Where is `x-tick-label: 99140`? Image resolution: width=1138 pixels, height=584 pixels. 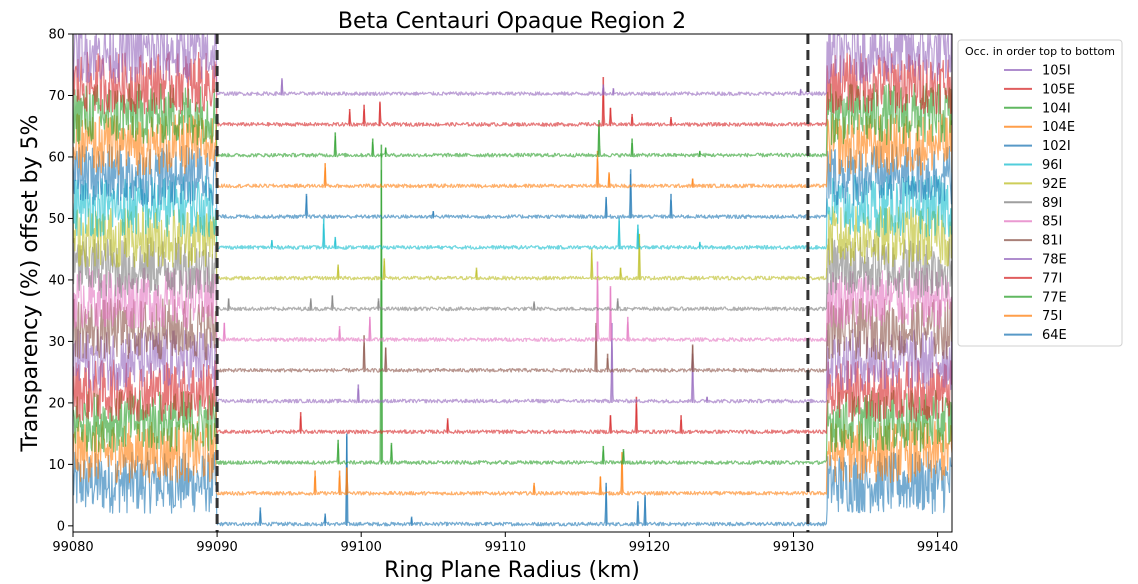
x-tick-label: 99140 is located at coordinates (937, 547).